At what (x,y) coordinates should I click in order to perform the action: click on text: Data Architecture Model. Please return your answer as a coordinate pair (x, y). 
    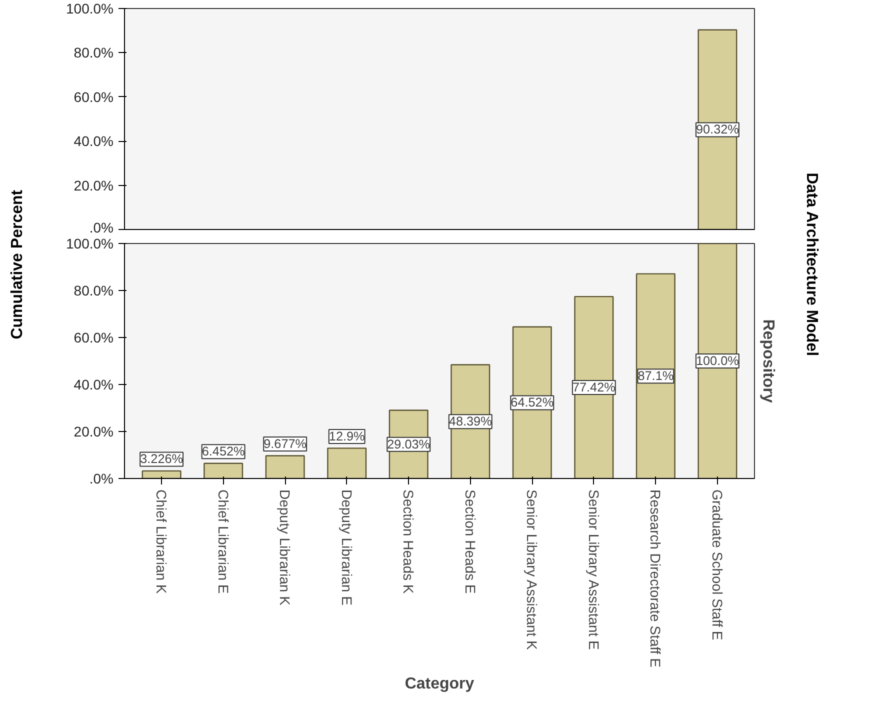
    Looking at the image, I should click on (811, 264).